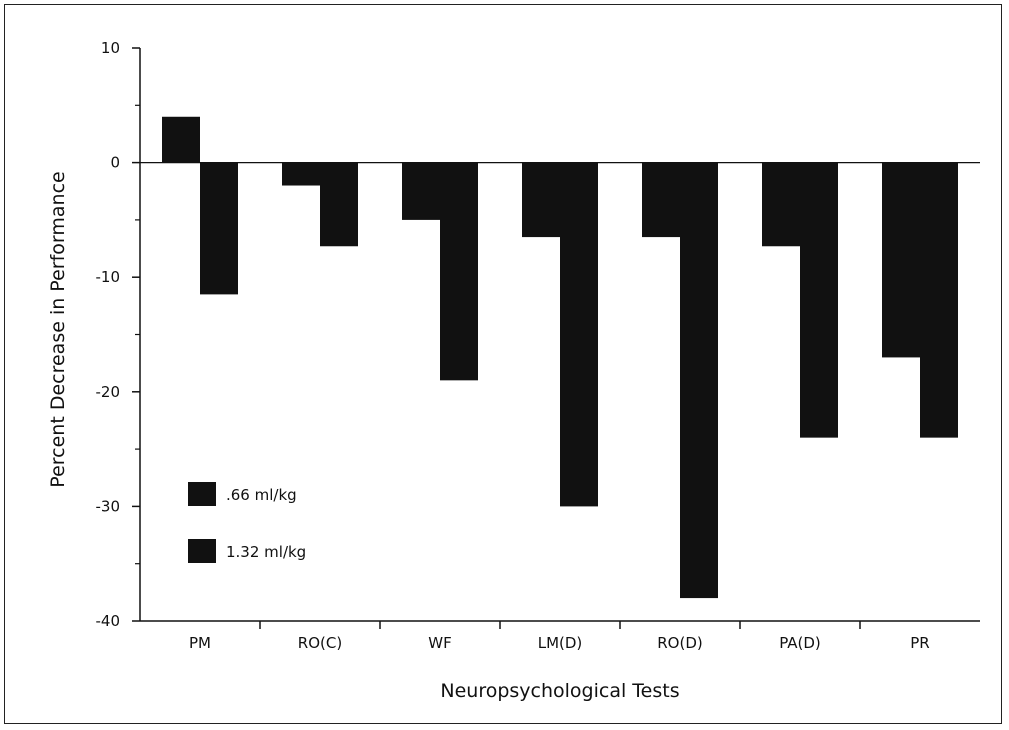  I want to click on x-tick-labels: PM RO(C) WF LM(D) RO(D) PA(D) PR, so click(559, 643).